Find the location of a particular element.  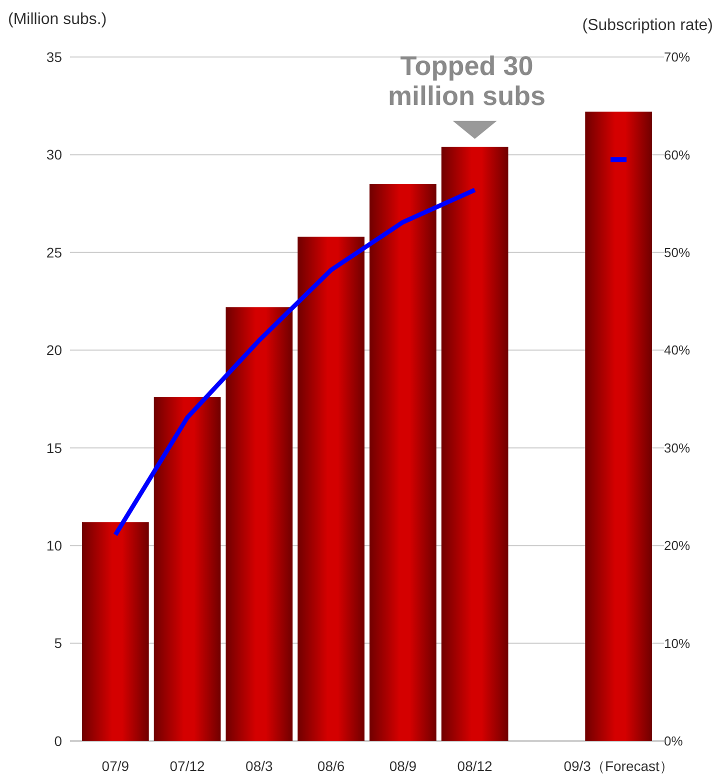

x-tick-label: 08/6 is located at coordinates (331, 766).